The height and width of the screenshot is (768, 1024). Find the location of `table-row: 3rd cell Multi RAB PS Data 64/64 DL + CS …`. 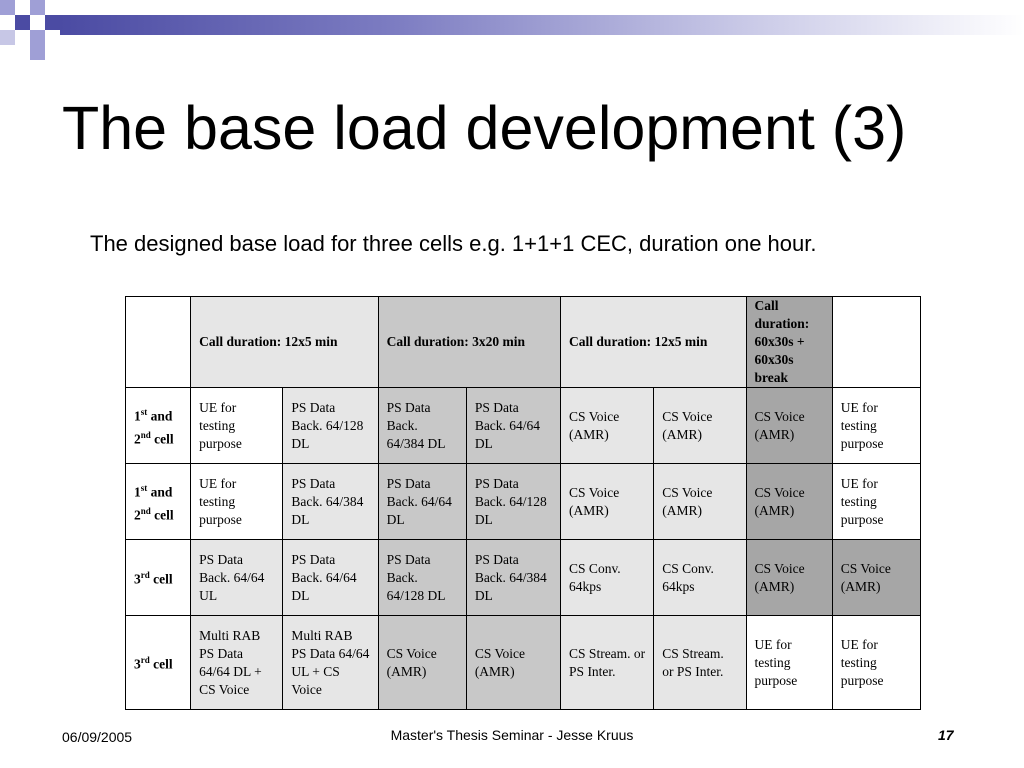

table-row: 3rd cell Multi RAB PS Data 64/64 DL + CS … is located at coordinates (523, 662).